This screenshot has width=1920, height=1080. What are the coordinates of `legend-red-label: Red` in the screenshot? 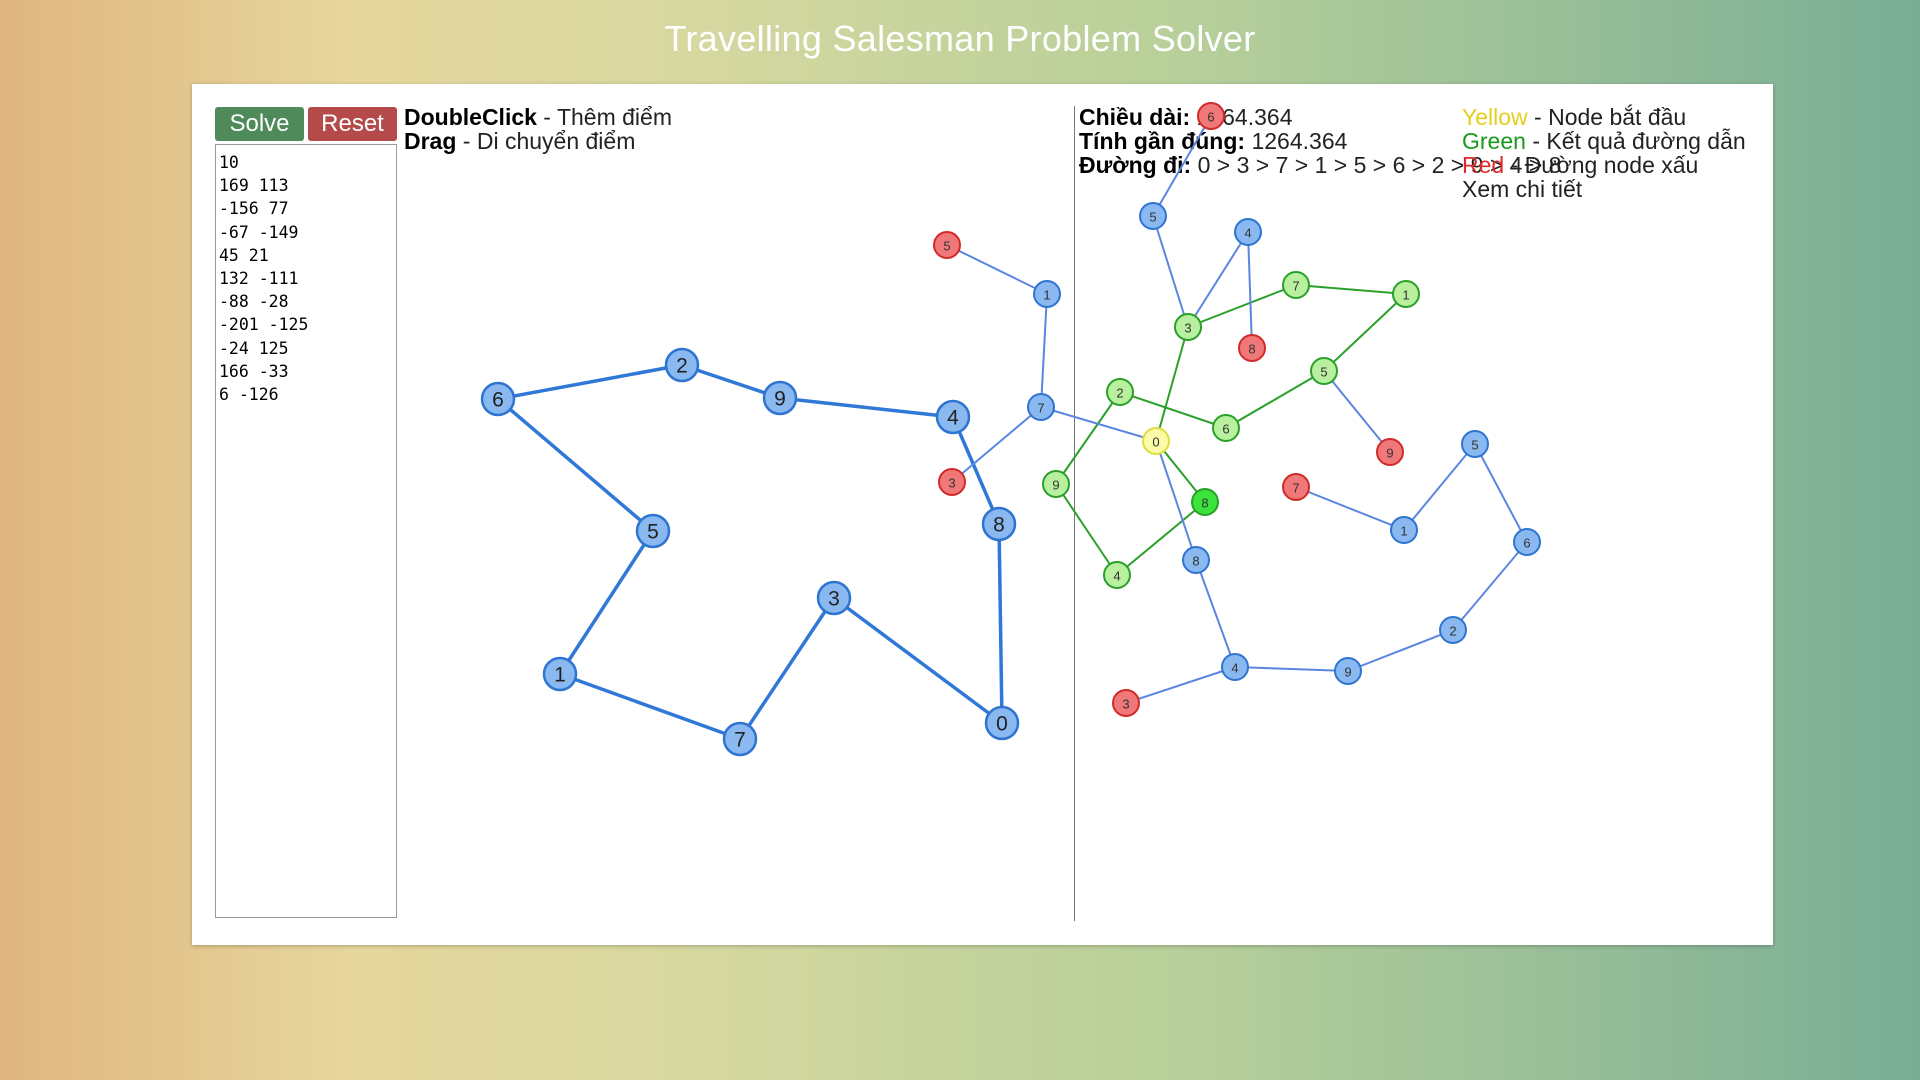 It's located at (1483, 165).